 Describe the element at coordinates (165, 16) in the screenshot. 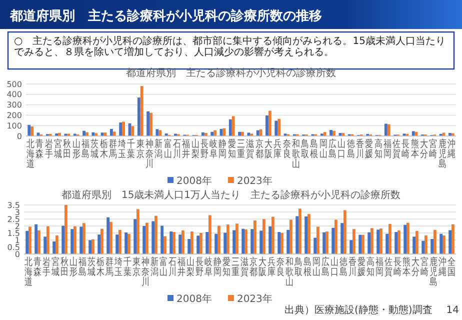

I see `text: 都道府県別 主たる診療科が小児科の診療所数の推移` at that location.